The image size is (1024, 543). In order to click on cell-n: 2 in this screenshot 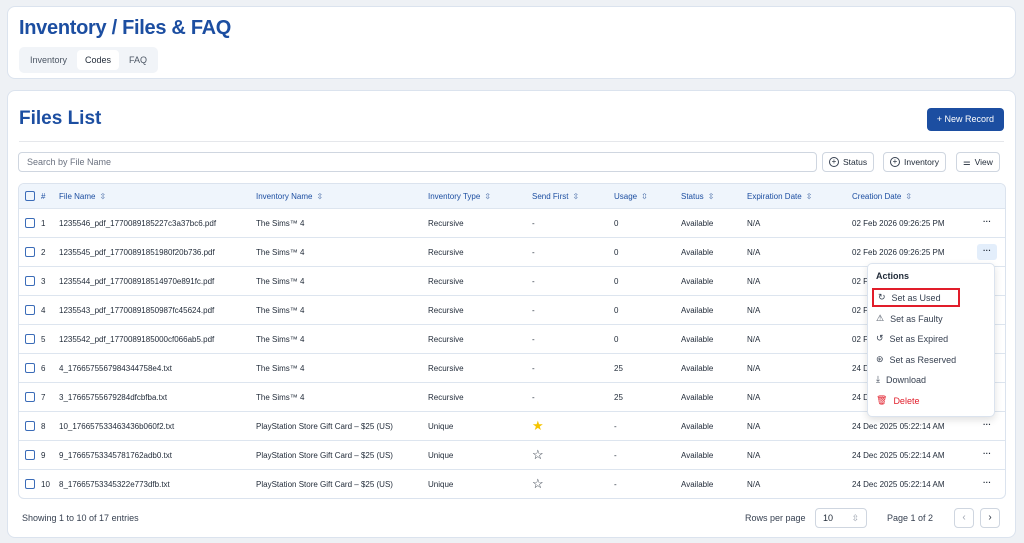, I will do `click(43, 252)`.